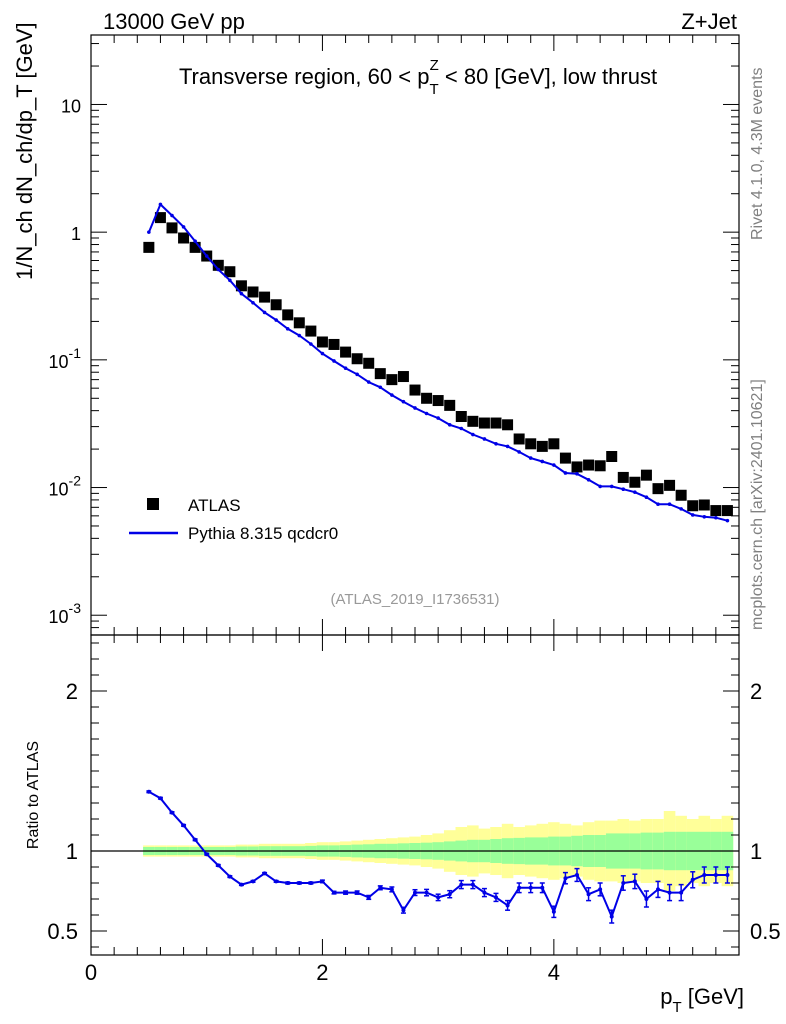 The image size is (786, 1024). What do you see at coordinates (24, 151) in the screenshot?
I see `main-y-axis-label: 1/N_ch dN_ch/dp_T [GeV]` at bounding box center [24, 151].